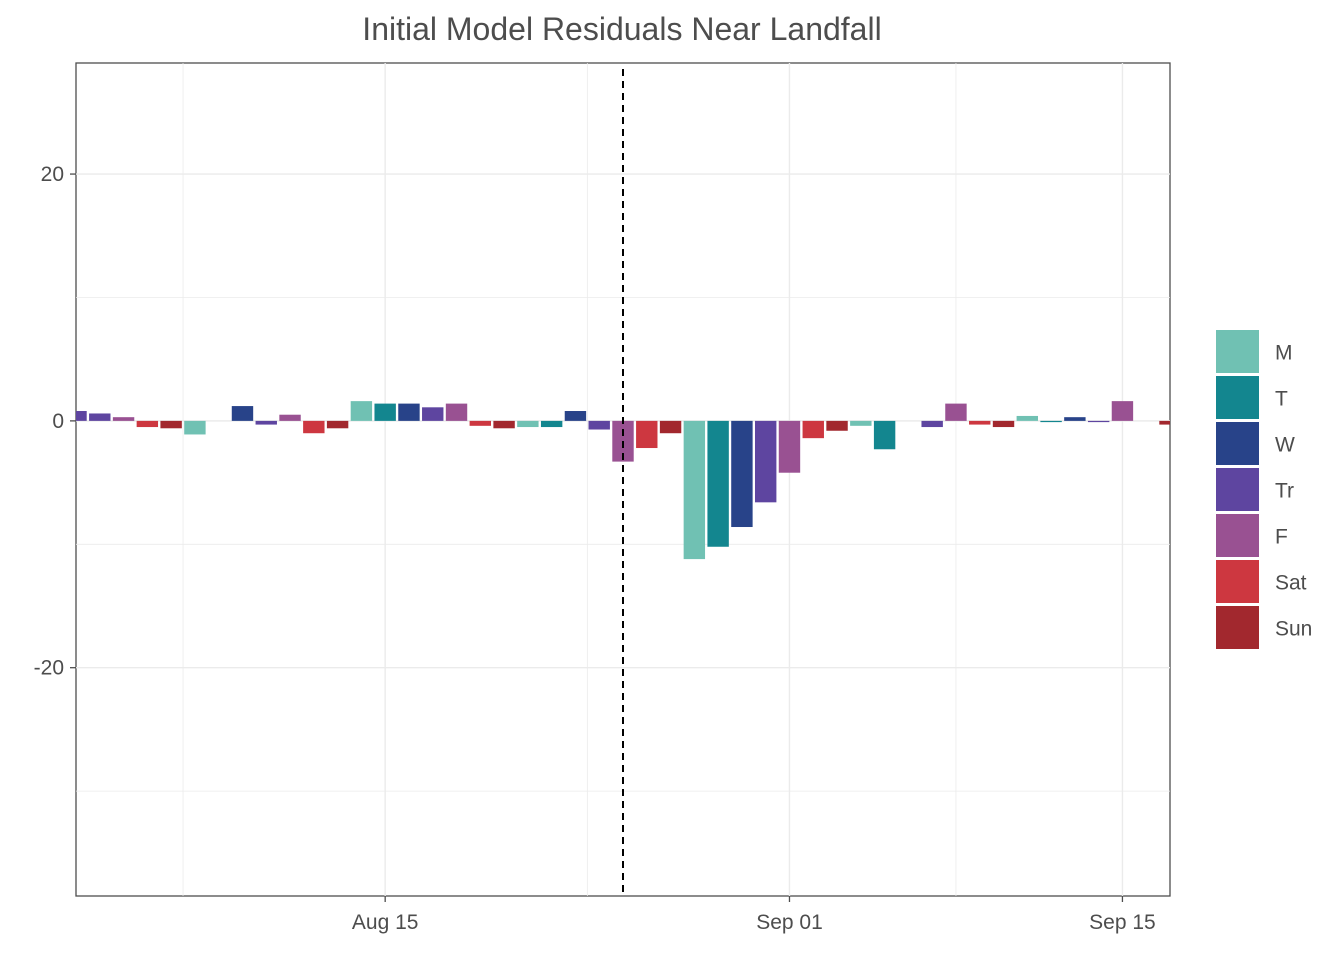  I want to click on x-tick-label: Sep 15, so click(1122, 922).